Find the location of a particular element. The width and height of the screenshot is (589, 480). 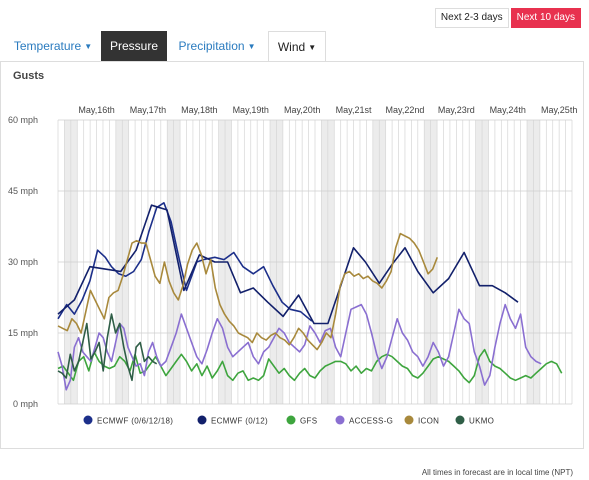

tab-pressure: Pressure is located at coordinates (134, 46).